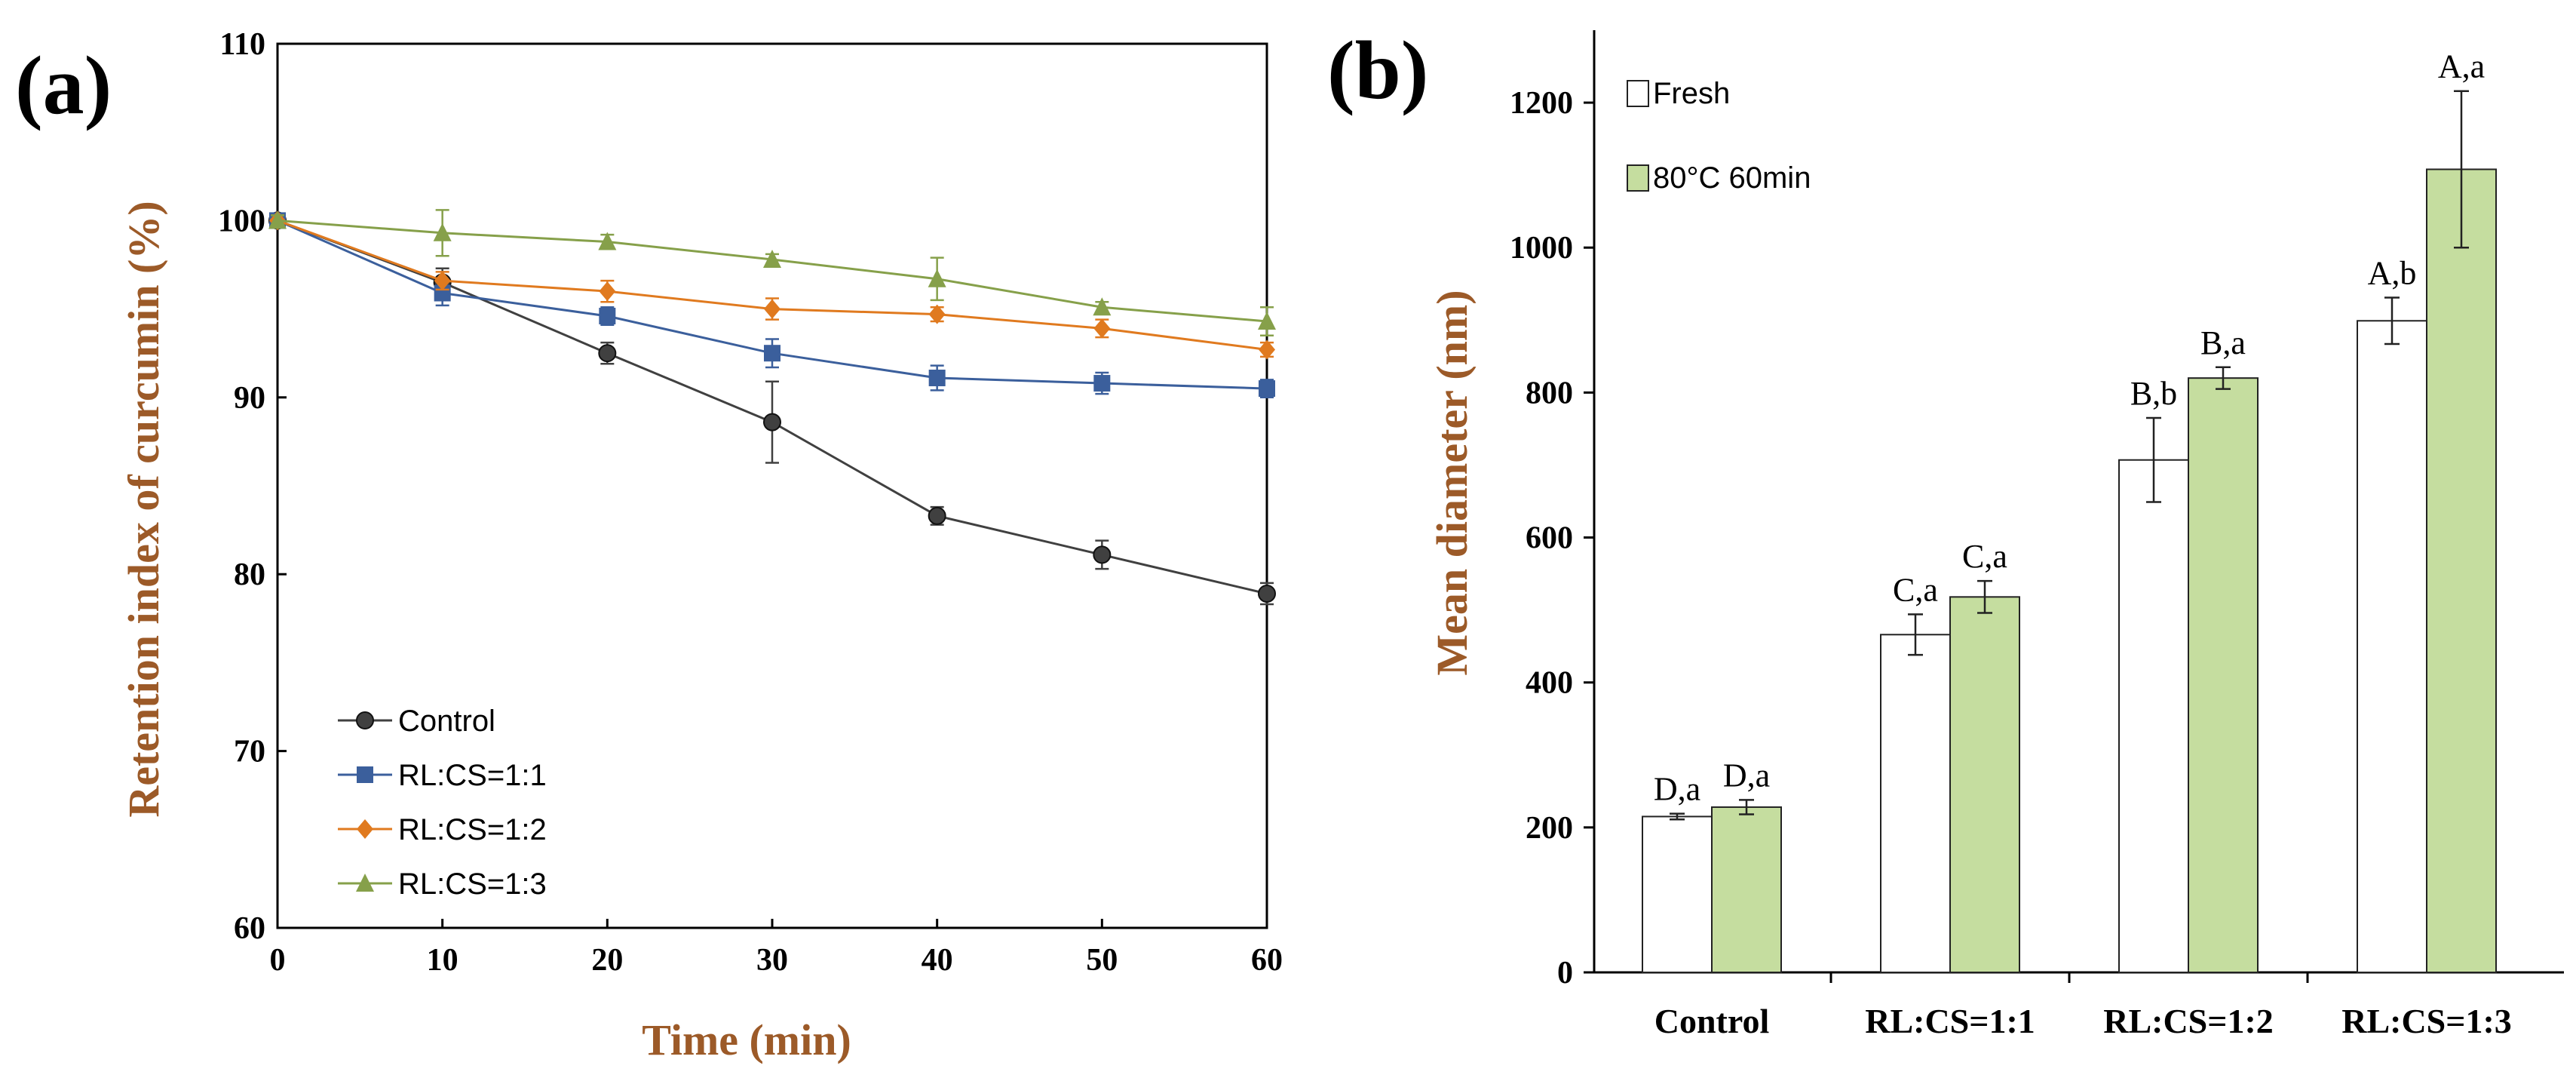 The height and width of the screenshot is (1081, 2576). Describe the element at coordinates (2188, 1021) in the screenshot. I see `category-label: RL:CS=1:2` at that location.